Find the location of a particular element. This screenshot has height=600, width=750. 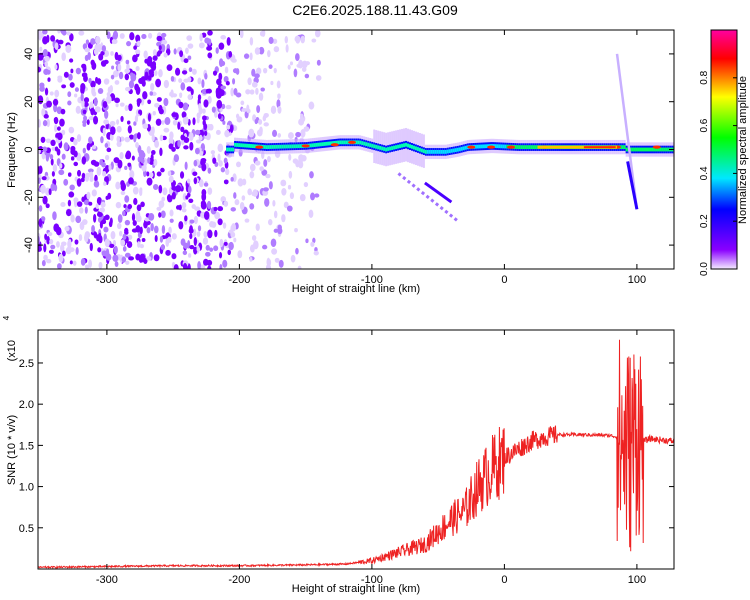

snr-y-tick-label: 0.5 is located at coordinates (26, 529).